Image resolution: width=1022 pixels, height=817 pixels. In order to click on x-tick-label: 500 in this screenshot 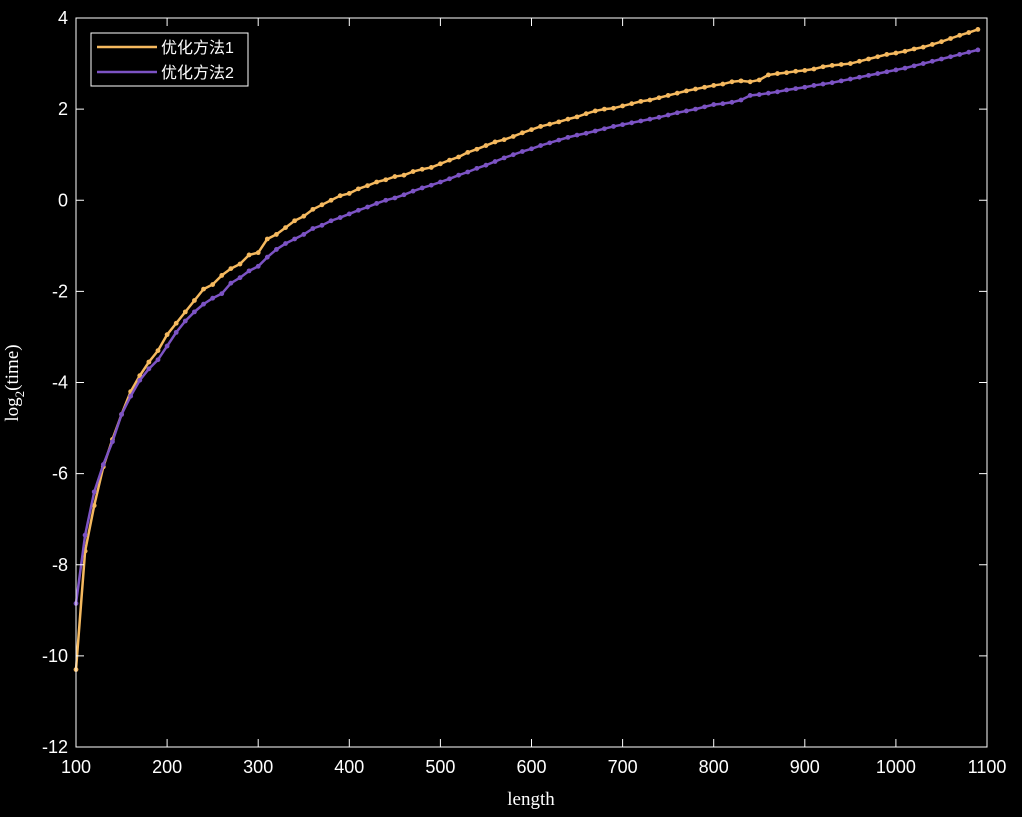, I will do `click(440, 767)`.